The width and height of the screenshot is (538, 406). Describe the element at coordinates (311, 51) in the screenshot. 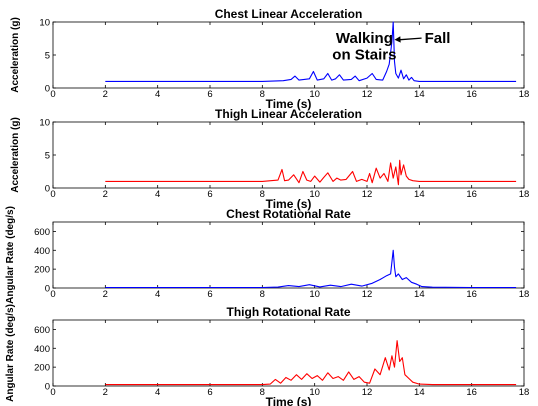

I see `series-line-chest-linear-acceleration` at that location.